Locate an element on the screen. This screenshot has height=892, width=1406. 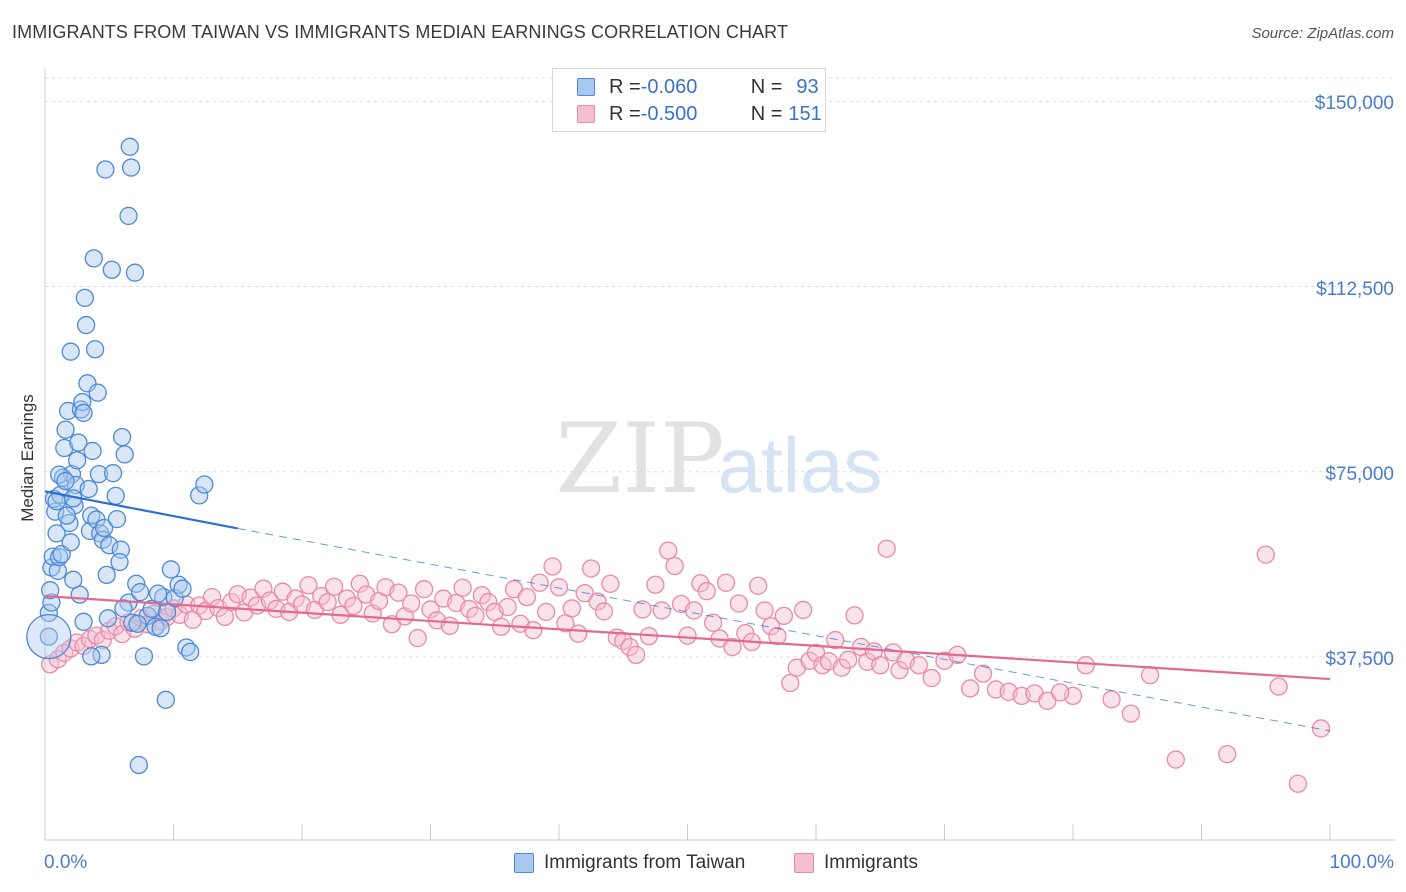
series-immigrants-from-taiwan is located at coordinates (120, 456).